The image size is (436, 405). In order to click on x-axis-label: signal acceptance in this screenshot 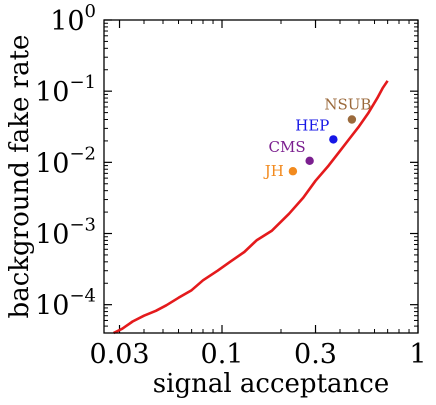, I will do `click(271, 384)`.